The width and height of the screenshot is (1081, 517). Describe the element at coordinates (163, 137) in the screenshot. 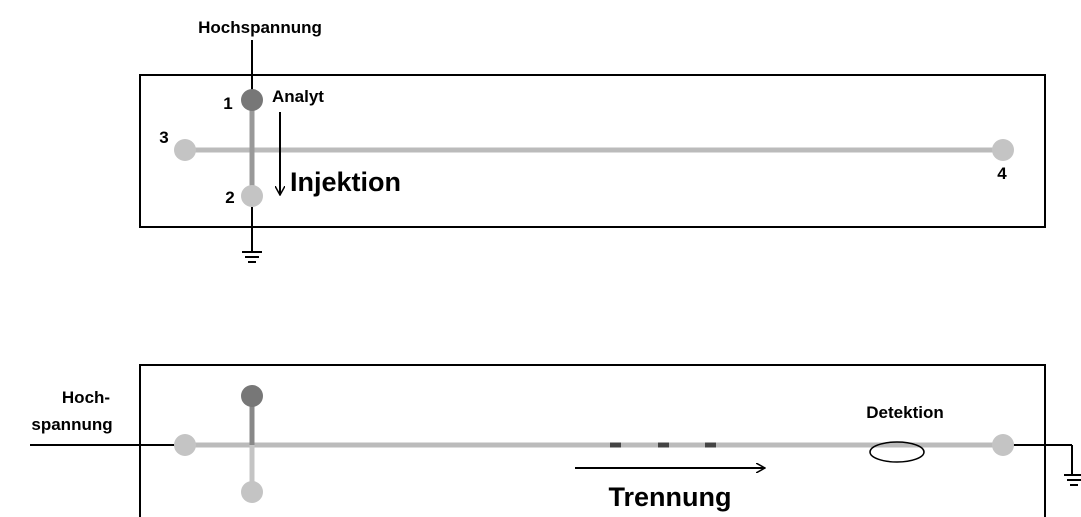

I see `port-label: 3` at that location.